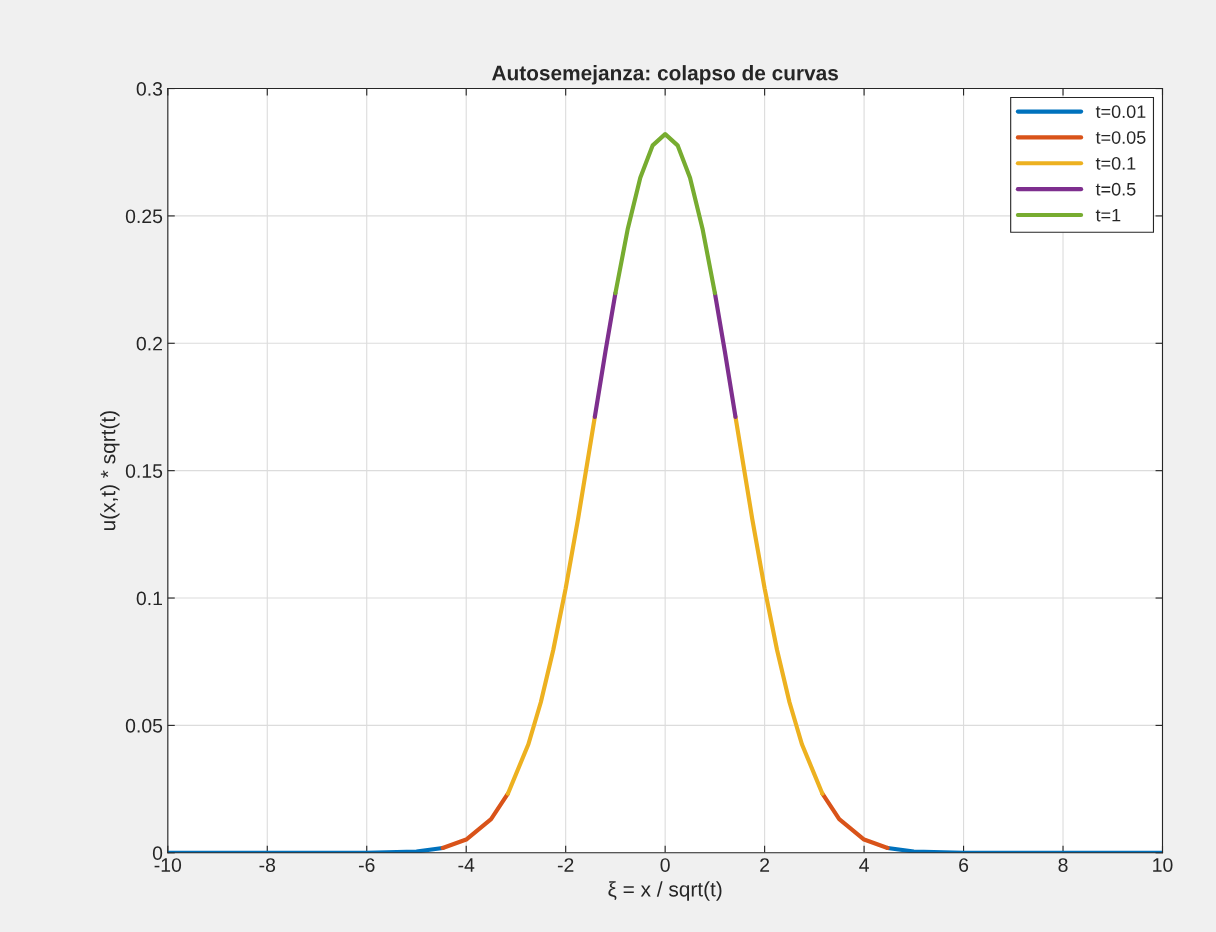 Image resolution: width=1216 pixels, height=932 pixels. Describe the element at coordinates (665, 214) in the screenshot. I see `line-series` at that location.